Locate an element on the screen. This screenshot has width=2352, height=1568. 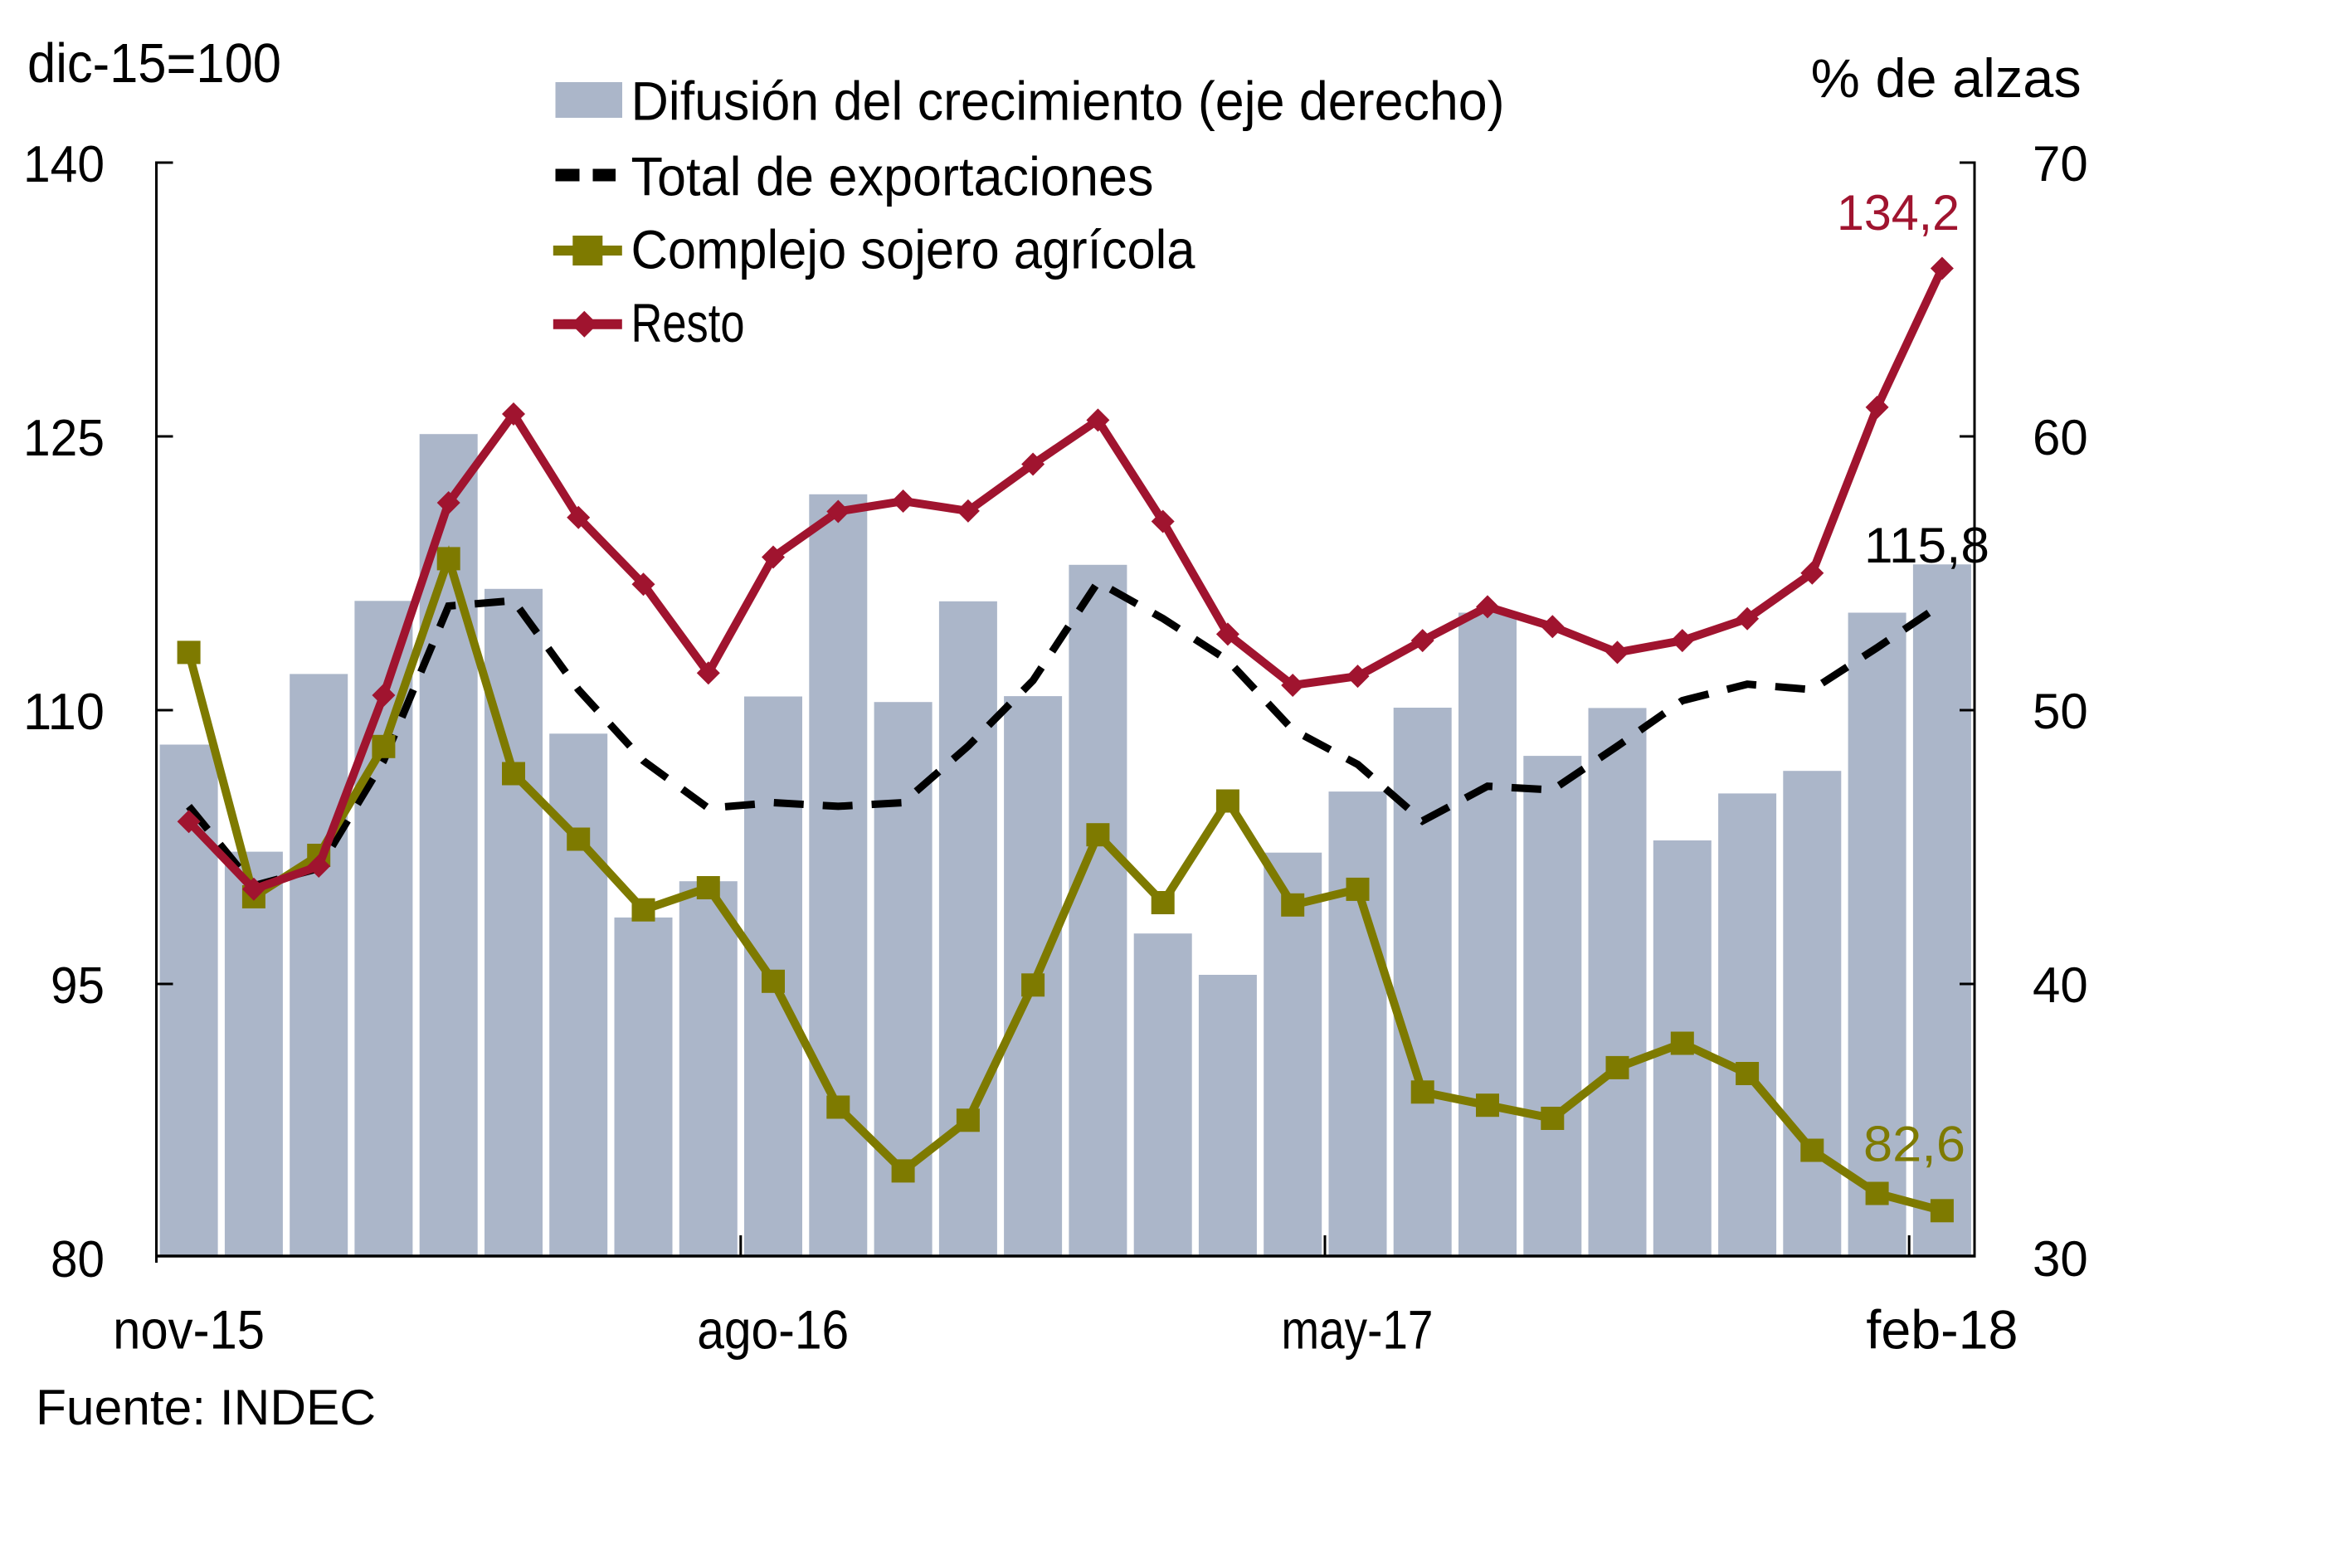
svg-text: 95 is located at coordinates (78, 986).